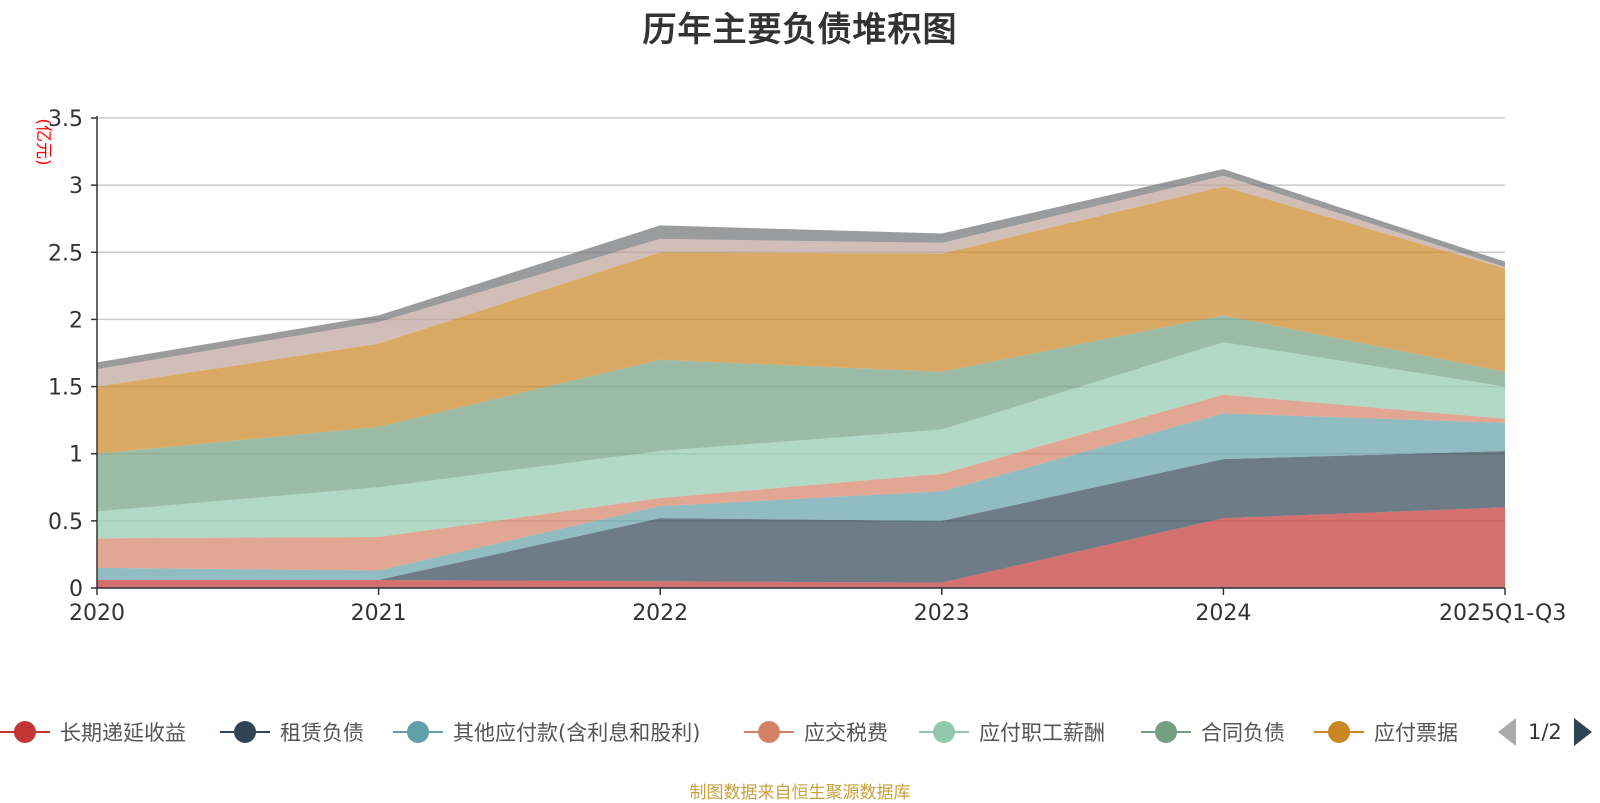  I want to click on legend-item: 应交税费, so click(816, 732).